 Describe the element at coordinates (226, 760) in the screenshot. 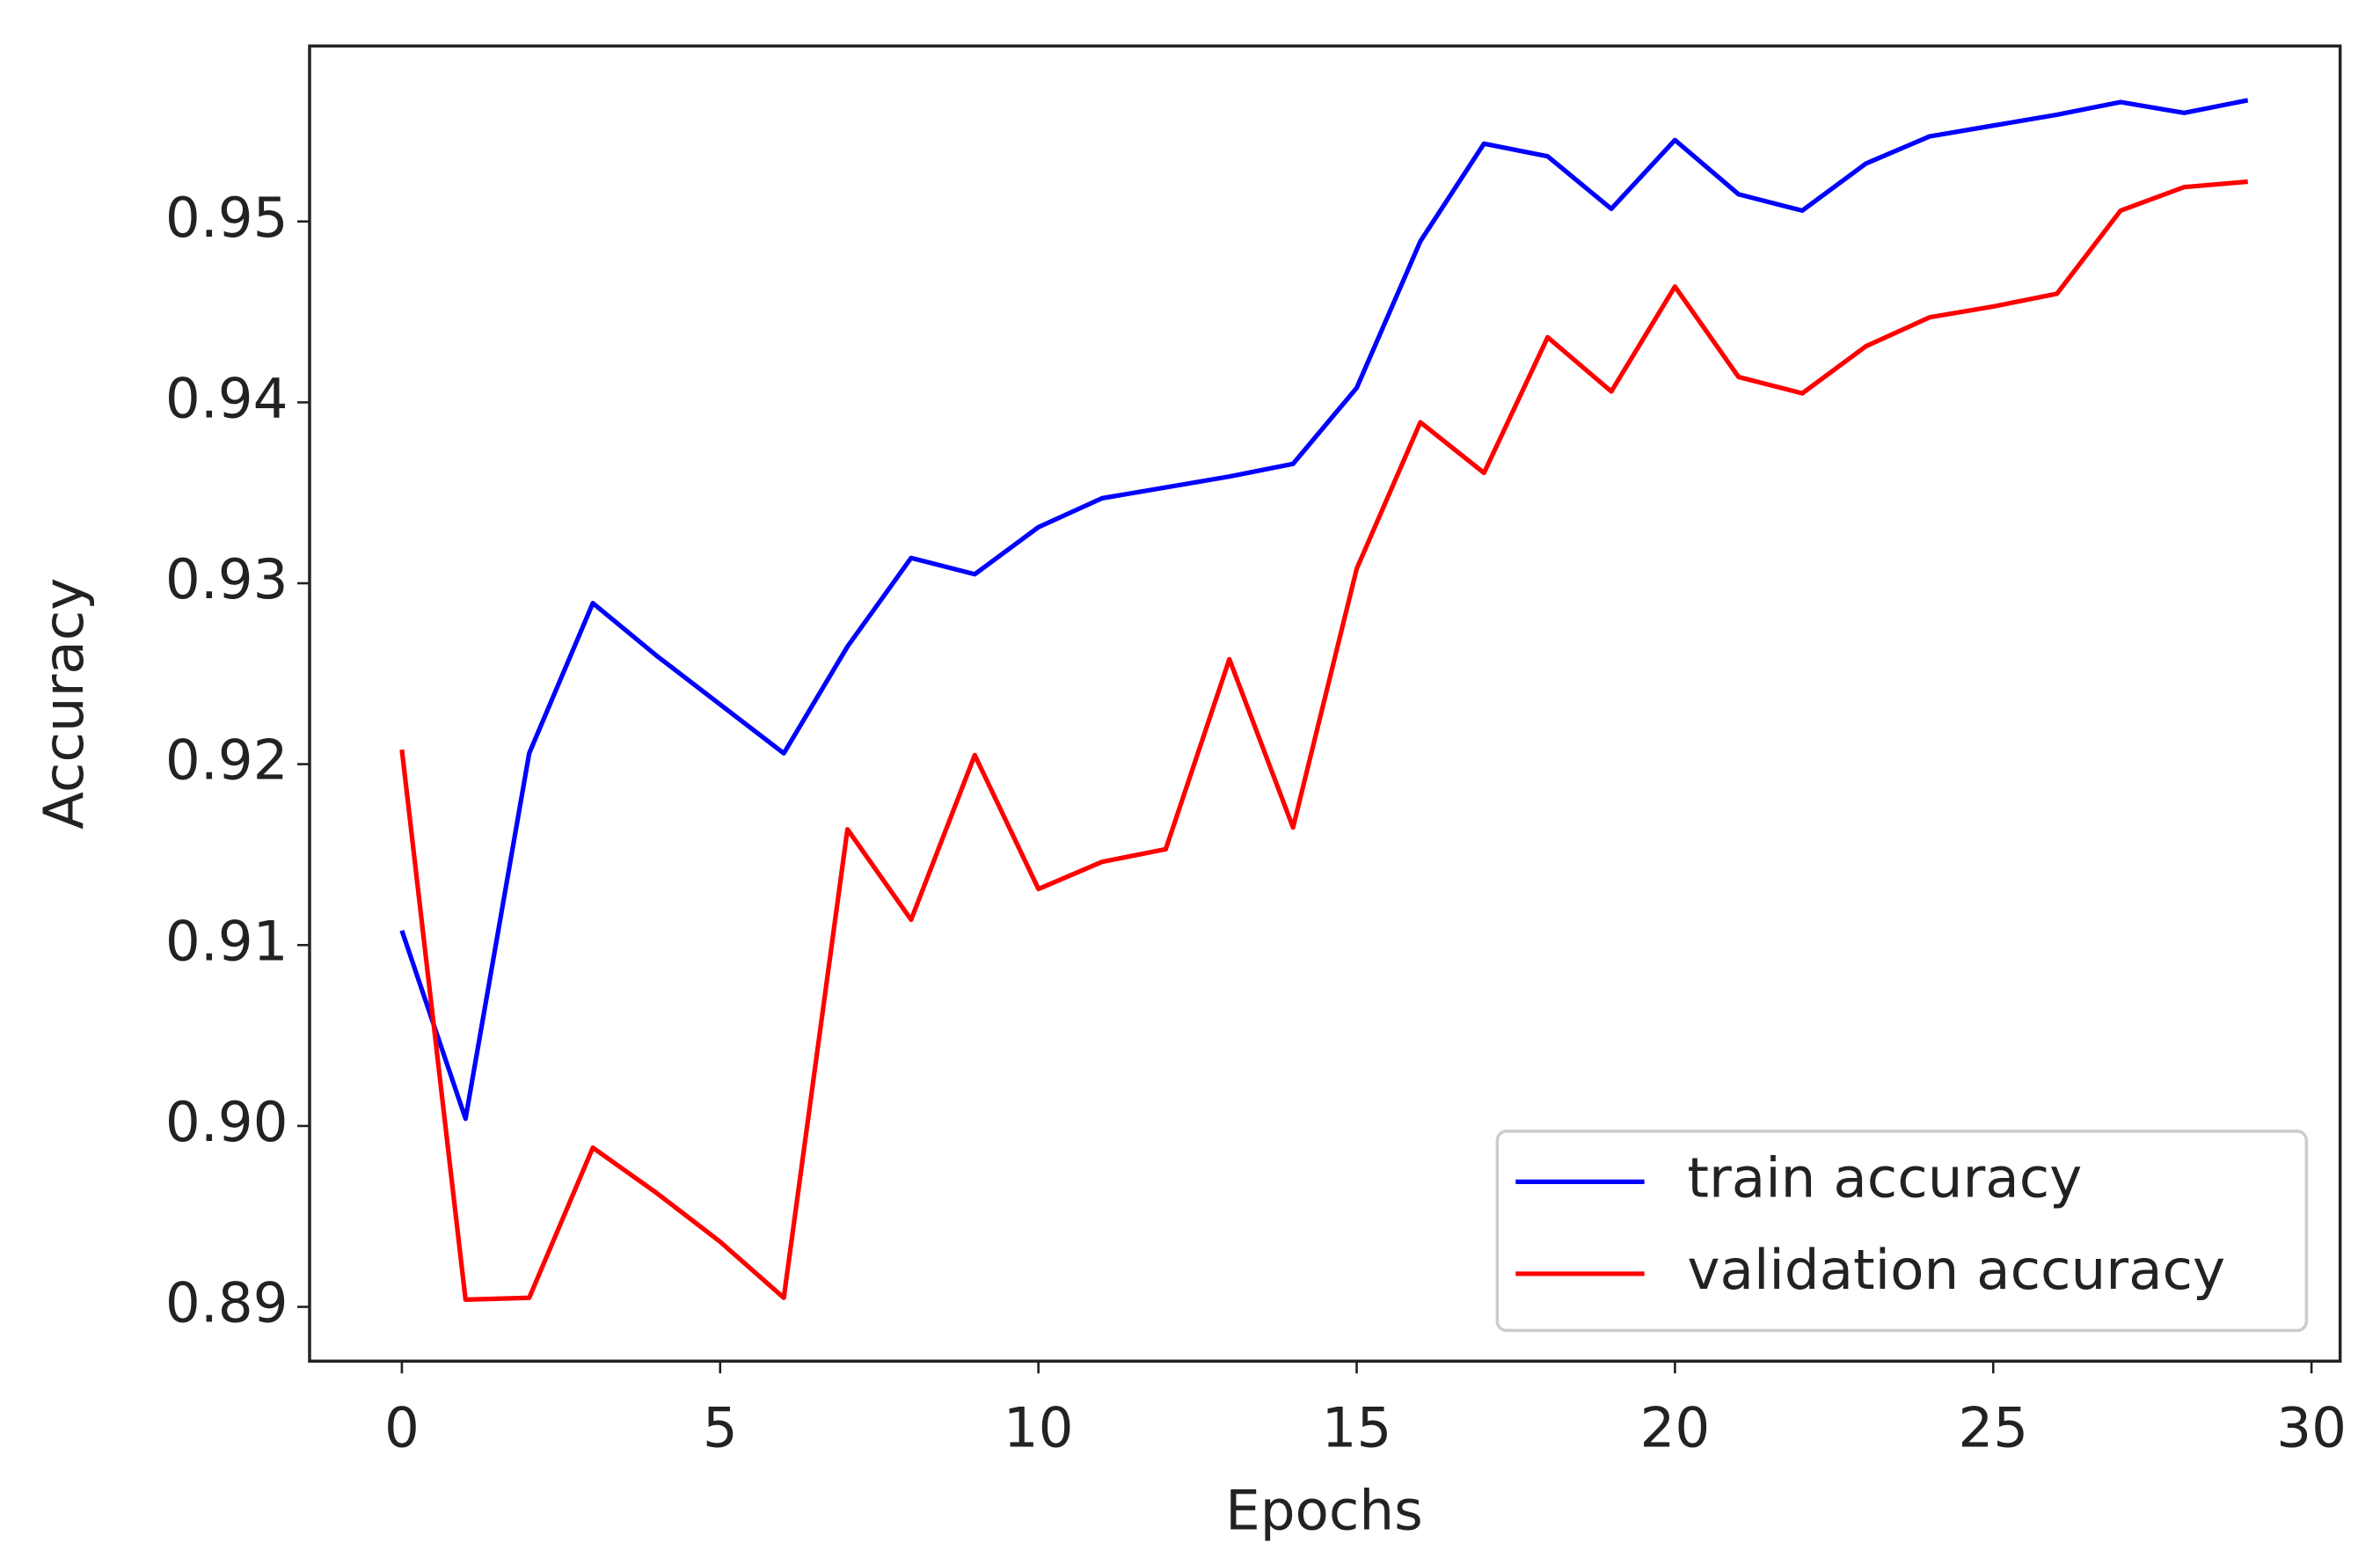

I see `y-tick-label: 0.92` at that location.